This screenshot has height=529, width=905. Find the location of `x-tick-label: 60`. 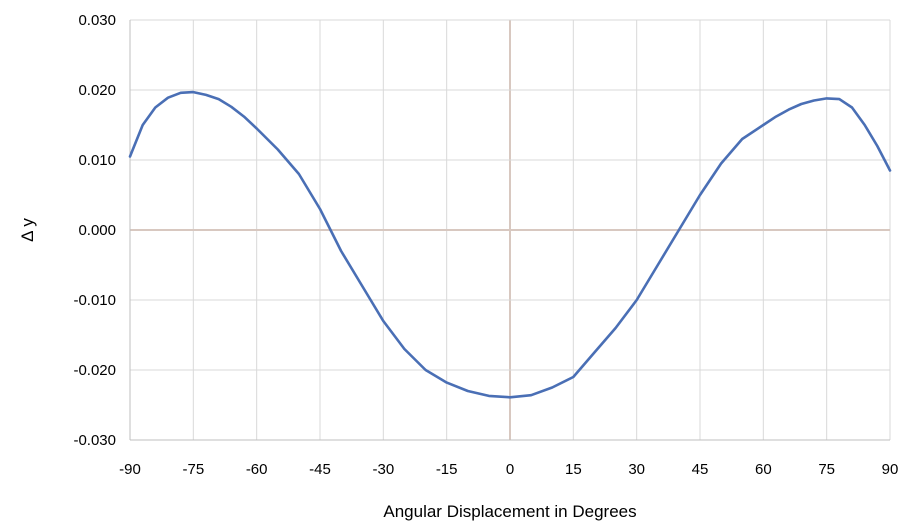

x-tick-label: 60 is located at coordinates (763, 469).